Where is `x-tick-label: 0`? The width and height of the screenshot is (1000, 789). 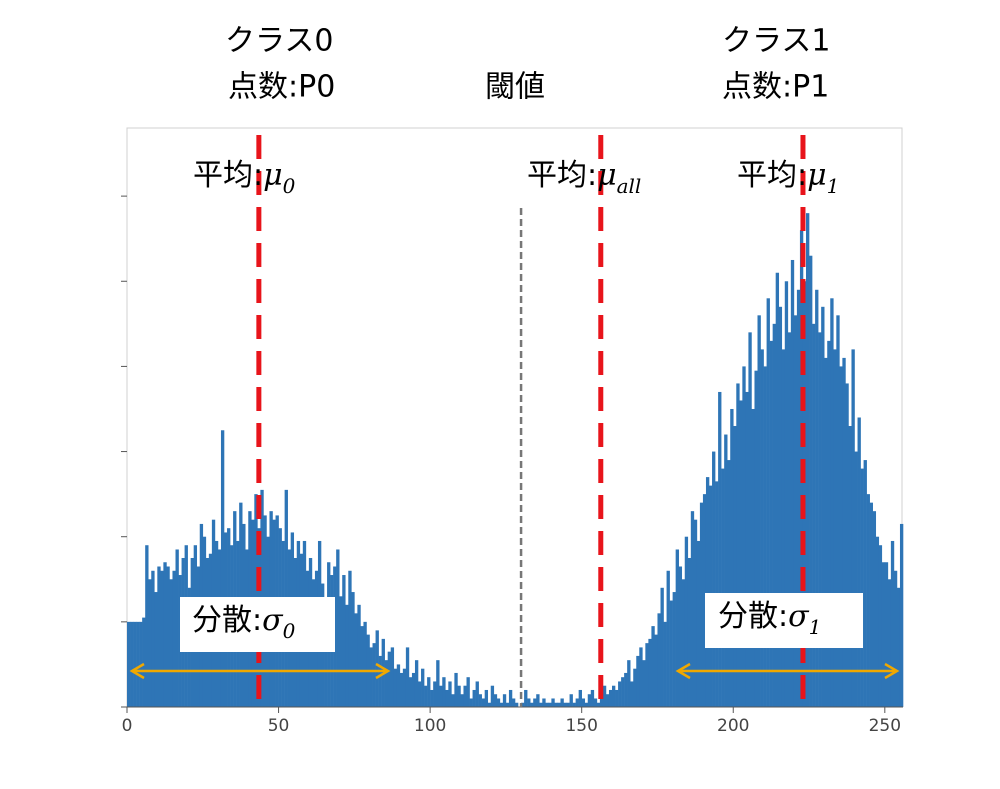 x-tick-label: 0 is located at coordinates (127, 726).